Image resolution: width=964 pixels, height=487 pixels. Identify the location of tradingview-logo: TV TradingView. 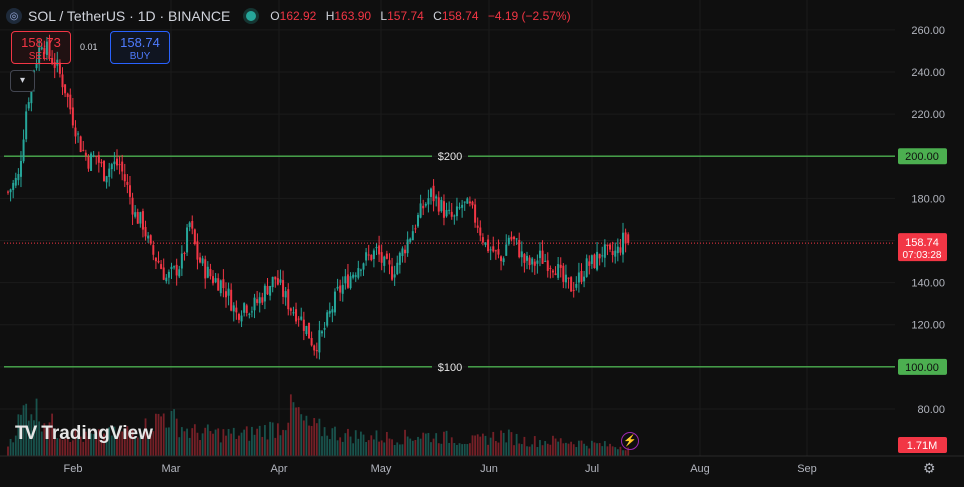
(84, 434).